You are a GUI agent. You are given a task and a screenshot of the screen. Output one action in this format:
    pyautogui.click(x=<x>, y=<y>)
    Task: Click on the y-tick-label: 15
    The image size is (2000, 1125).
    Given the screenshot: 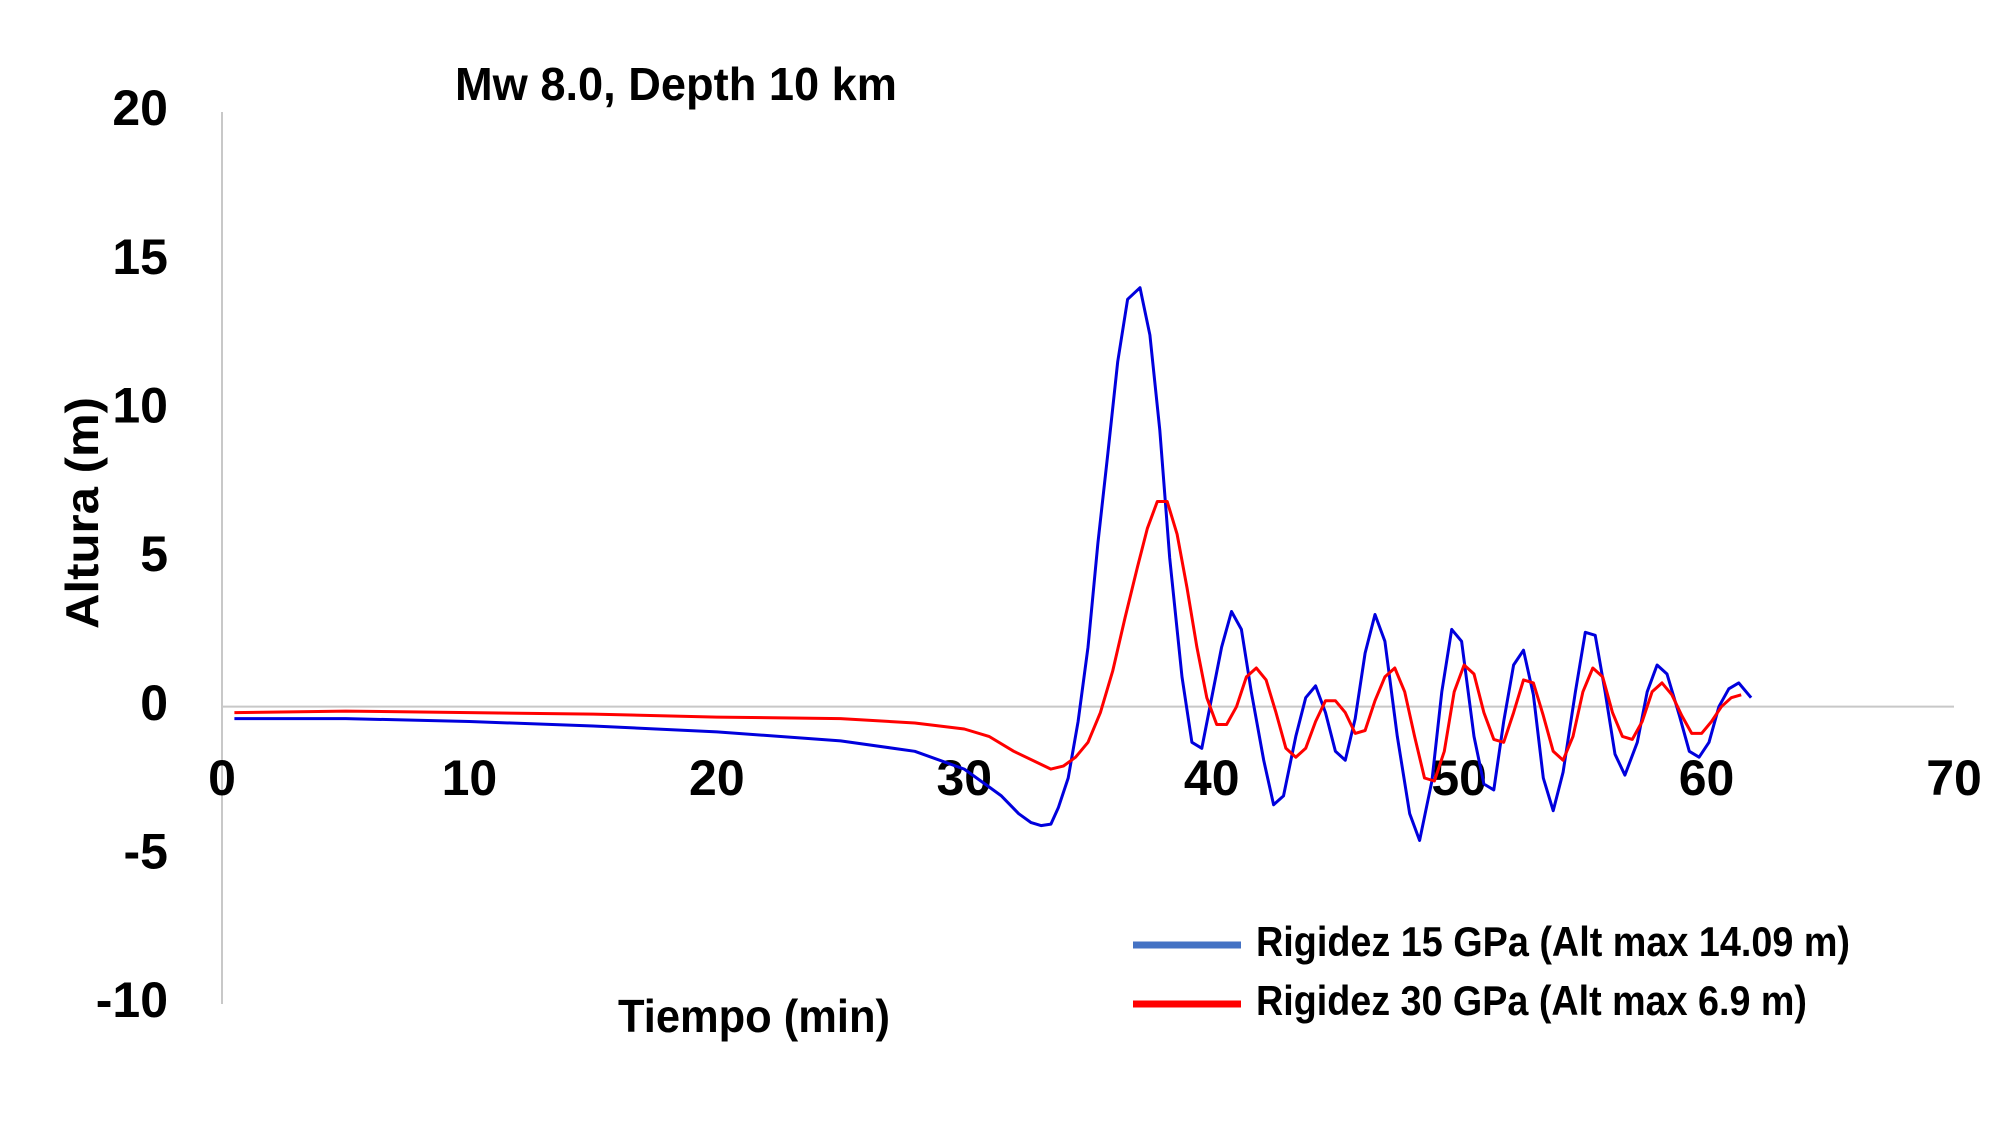 What is the action you would take?
    pyautogui.click(x=140, y=257)
    